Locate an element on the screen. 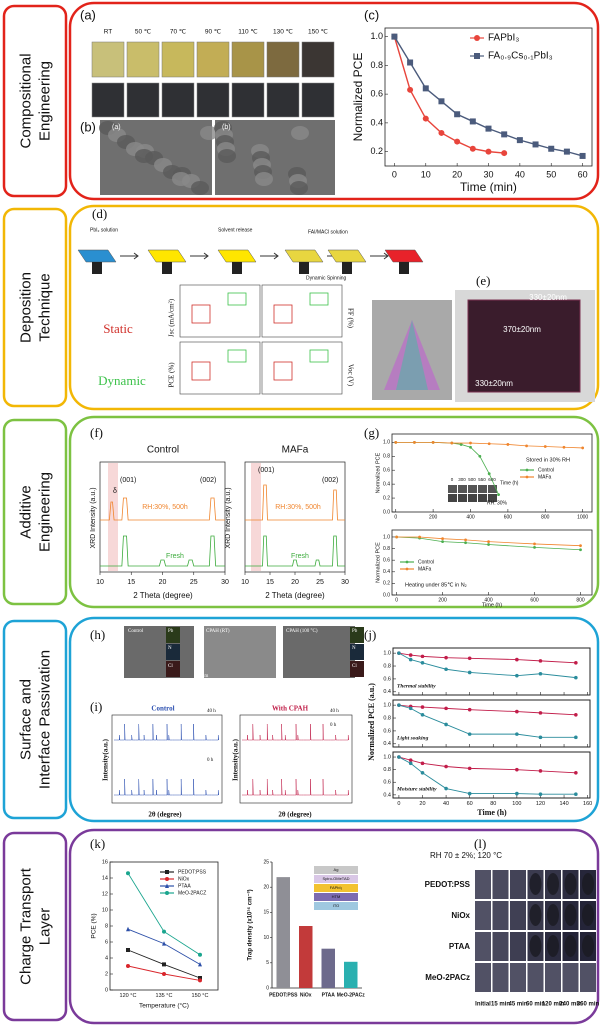  x-tick-label: 50 is located at coordinates (551, 174).